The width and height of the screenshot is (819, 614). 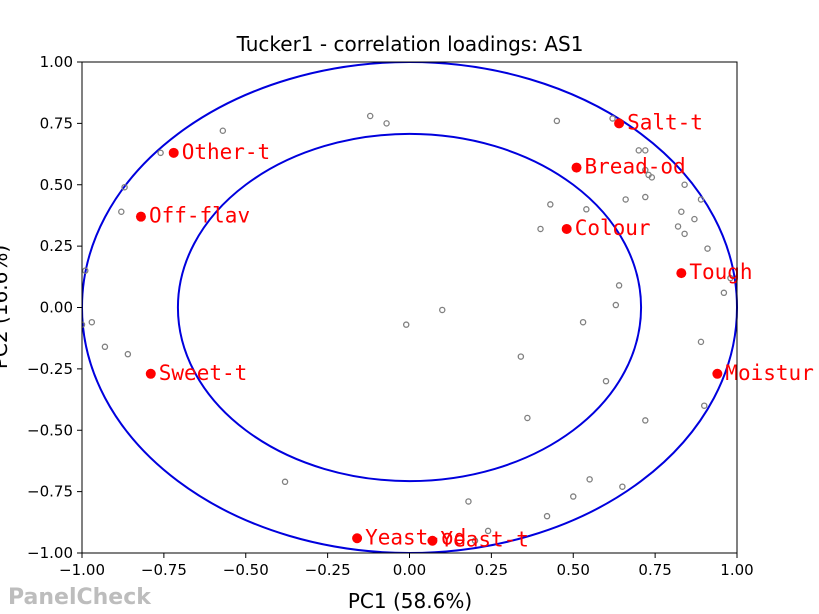 I want to click on y-tick-label: 1.00, so click(x=56, y=62).